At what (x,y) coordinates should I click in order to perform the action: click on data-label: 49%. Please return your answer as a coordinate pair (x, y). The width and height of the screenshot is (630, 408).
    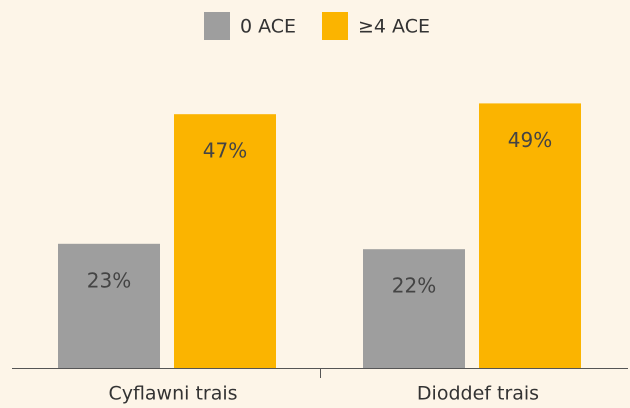
    Looking at the image, I should click on (530, 140).